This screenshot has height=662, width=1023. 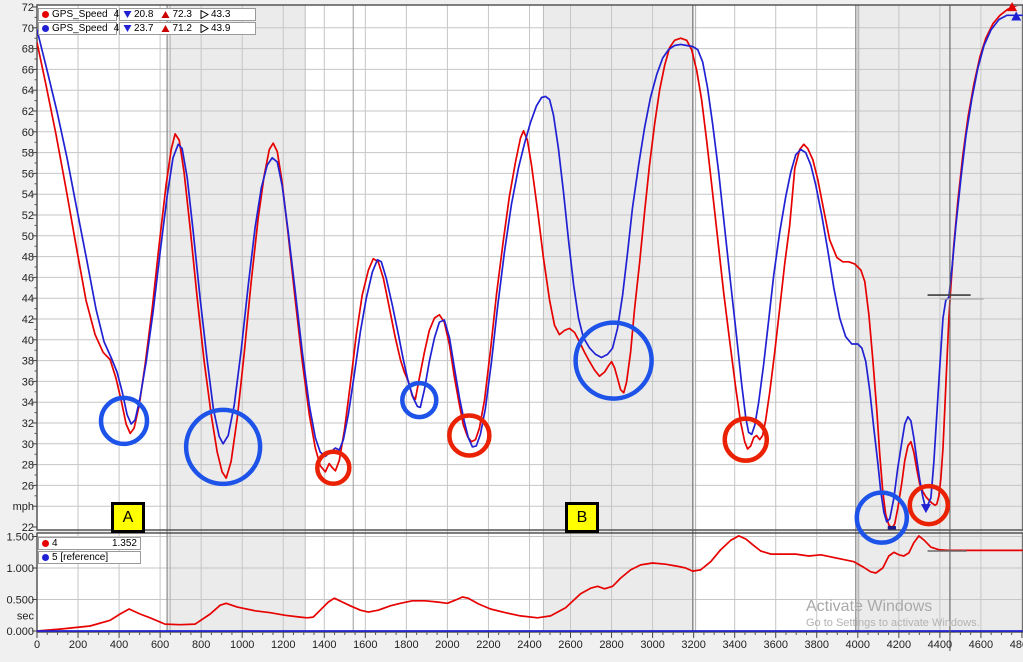 I want to click on axis-tick-label: 3600, so click(x=775, y=645).